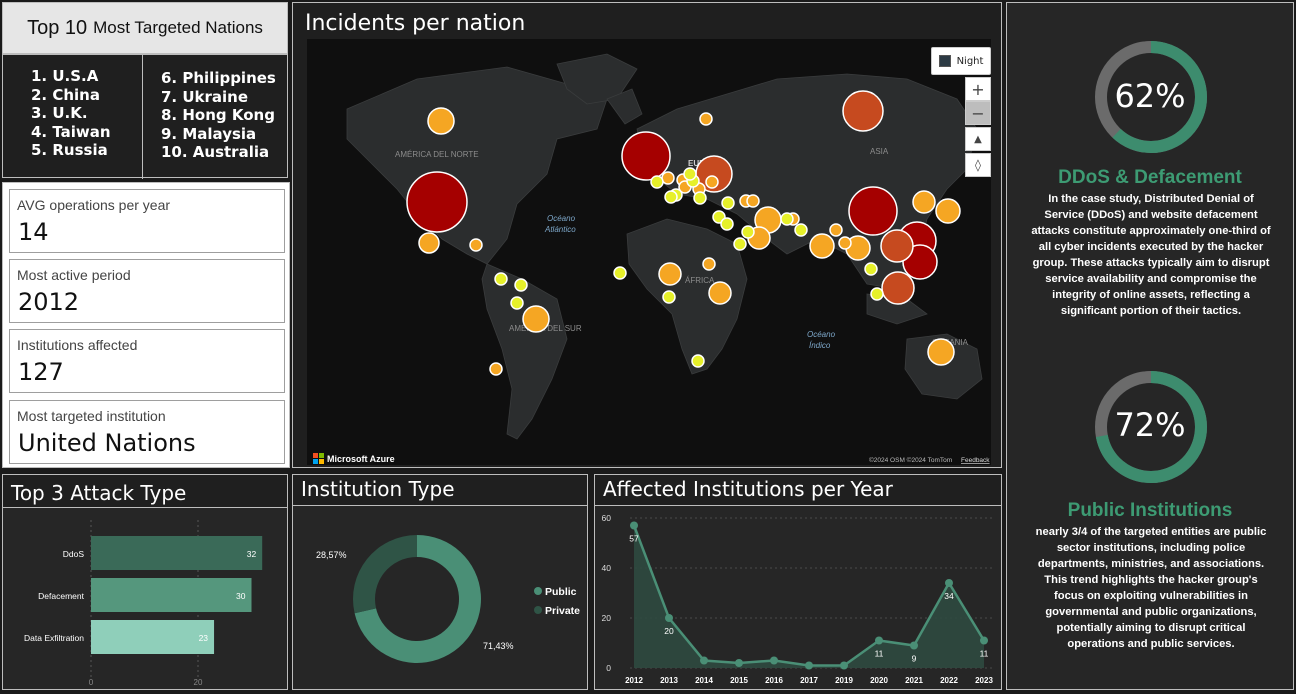 Image resolution: width=1296 pixels, height=694 pixels. What do you see at coordinates (608, 668) in the screenshot?
I see `year-y-tick-label: 0` at bounding box center [608, 668].